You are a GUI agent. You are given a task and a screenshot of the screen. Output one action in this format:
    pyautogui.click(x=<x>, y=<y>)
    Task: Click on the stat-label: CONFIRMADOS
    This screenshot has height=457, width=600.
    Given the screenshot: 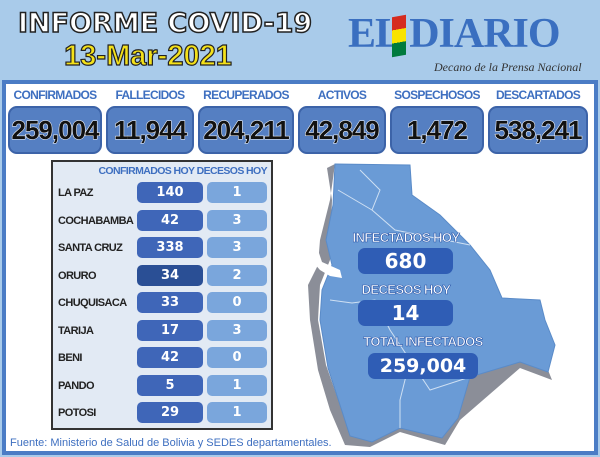 What is the action you would take?
    pyautogui.click(x=55, y=95)
    